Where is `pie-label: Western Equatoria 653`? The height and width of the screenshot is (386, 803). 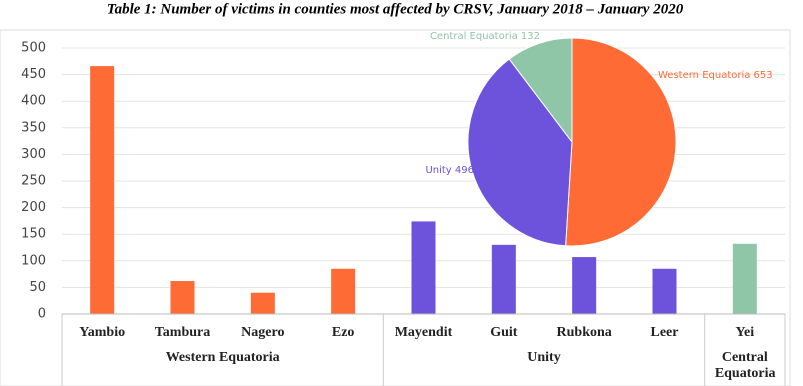
pie-label: Western Equatoria 653 is located at coordinates (715, 75).